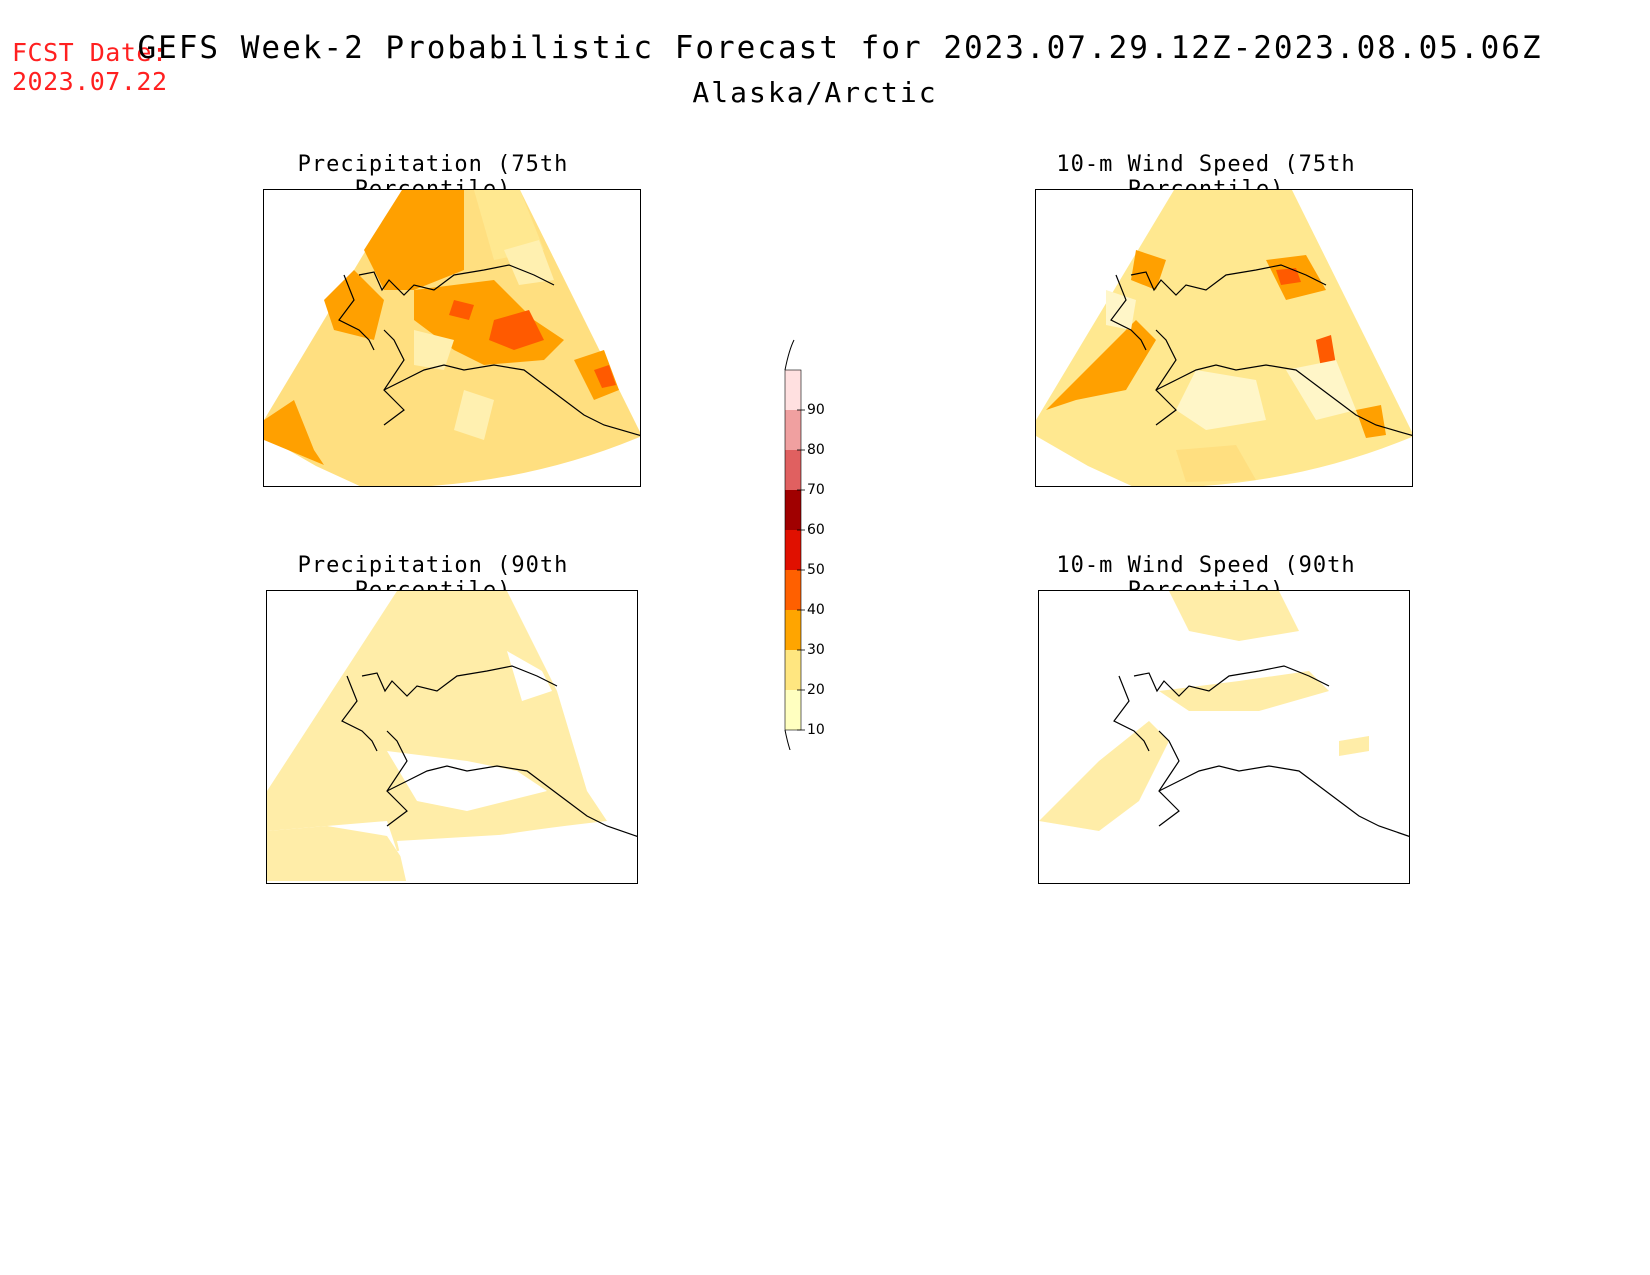 This screenshot has width=1650, height=1275. I want to click on region-subtitle: Alaska/Arctic, so click(815, 92).